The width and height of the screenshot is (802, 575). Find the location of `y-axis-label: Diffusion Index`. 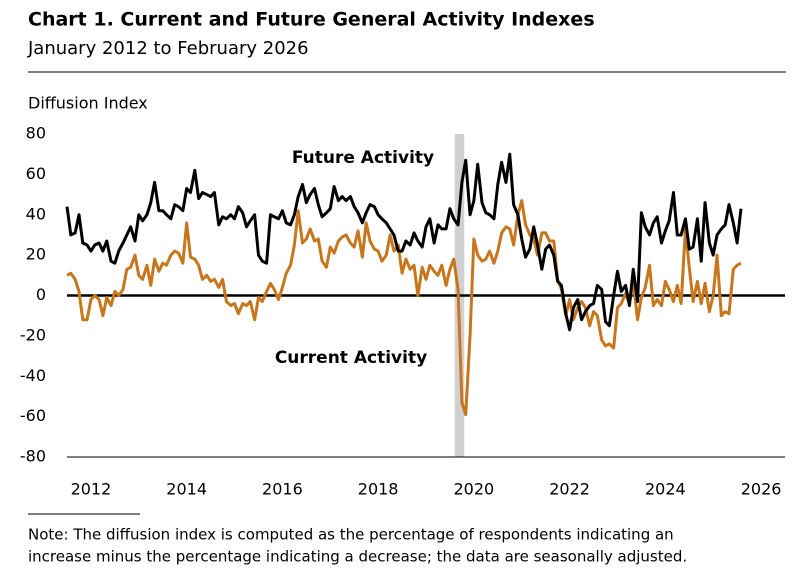

y-axis-label: Diffusion Index is located at coordinates (88, 103).